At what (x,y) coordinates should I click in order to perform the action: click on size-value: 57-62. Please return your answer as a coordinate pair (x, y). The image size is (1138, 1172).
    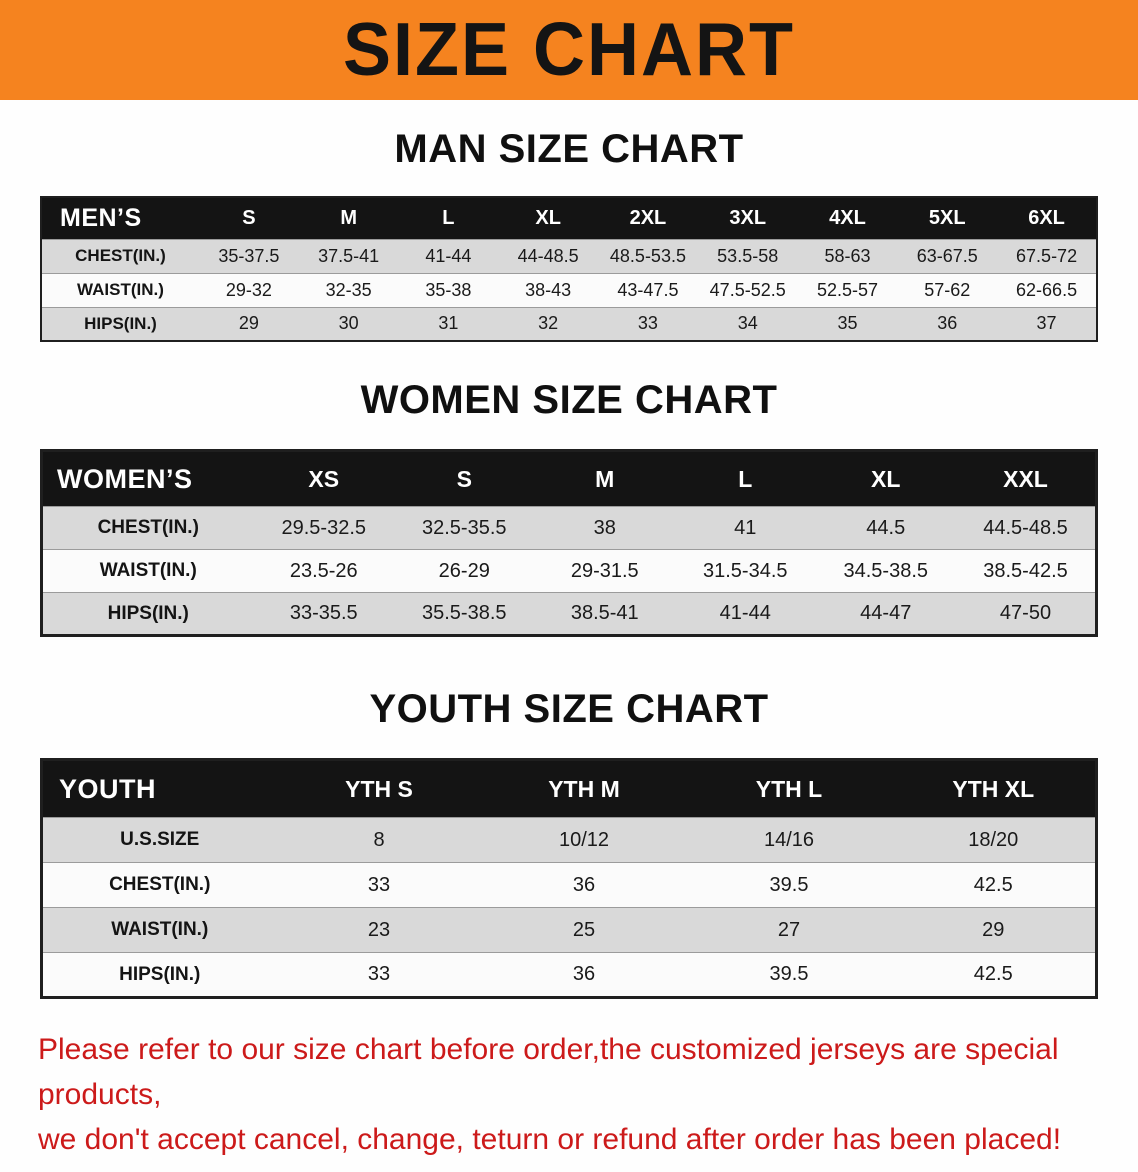
    Looking at the image, I should click on (947, 289).